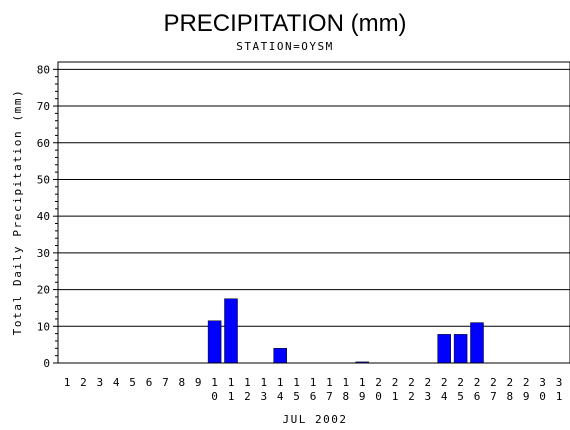 The height and width of the screenshot is (430, 570). I want to click on y-tick-label: 80, so click(43, 69).